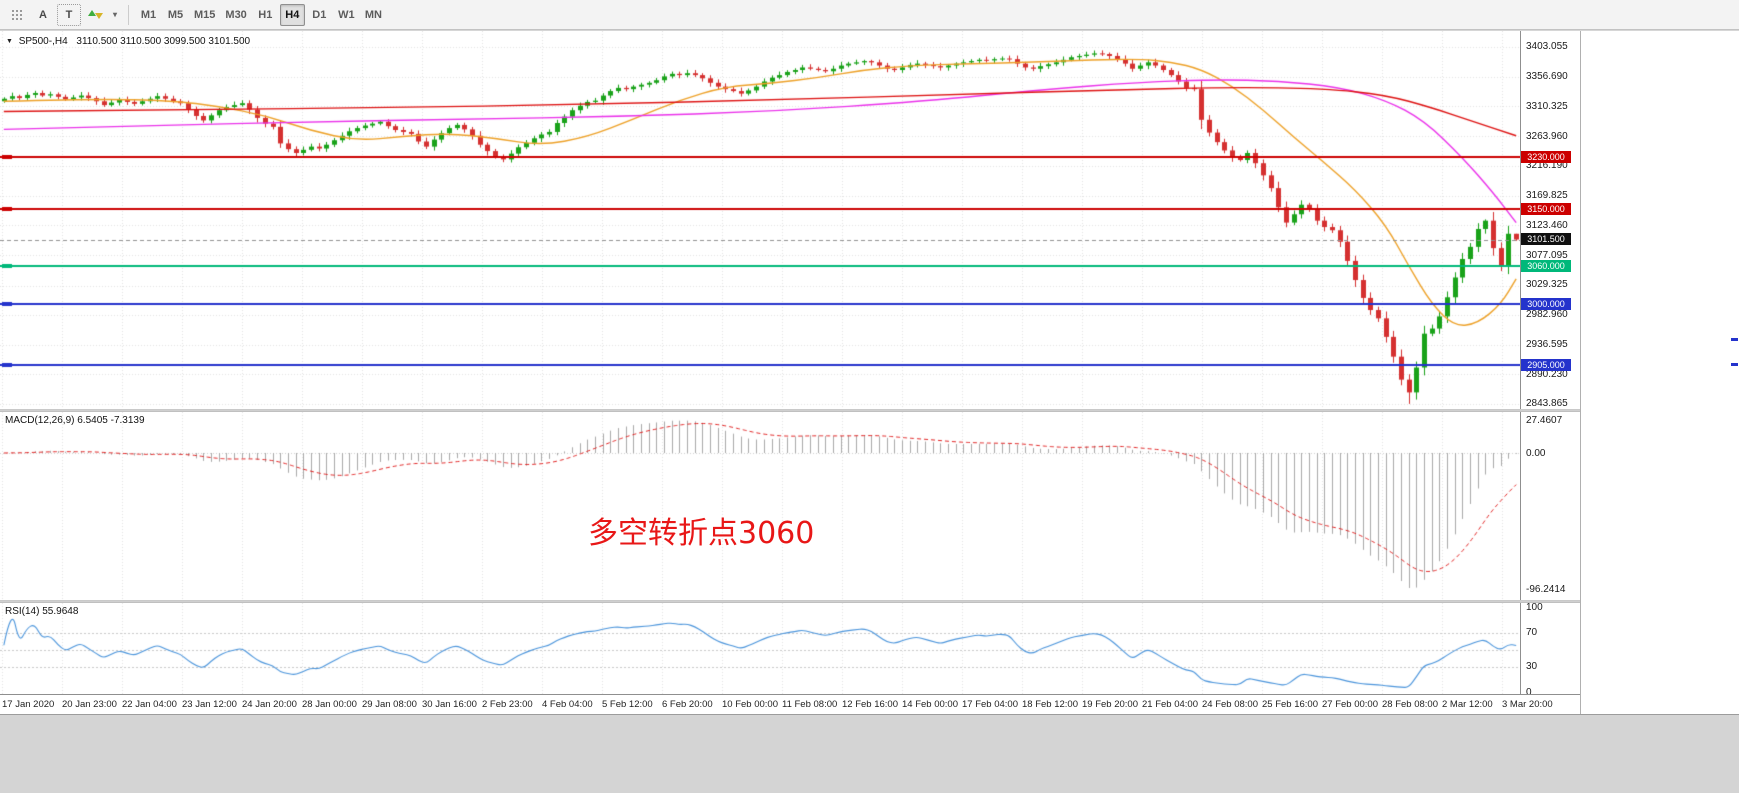 The height and width of the screenshot is (793, 1739). Describe the element at coordinates (930, 704) in the screenshot. I see `time-axis-label: 14 Feb 00:00` at that location.